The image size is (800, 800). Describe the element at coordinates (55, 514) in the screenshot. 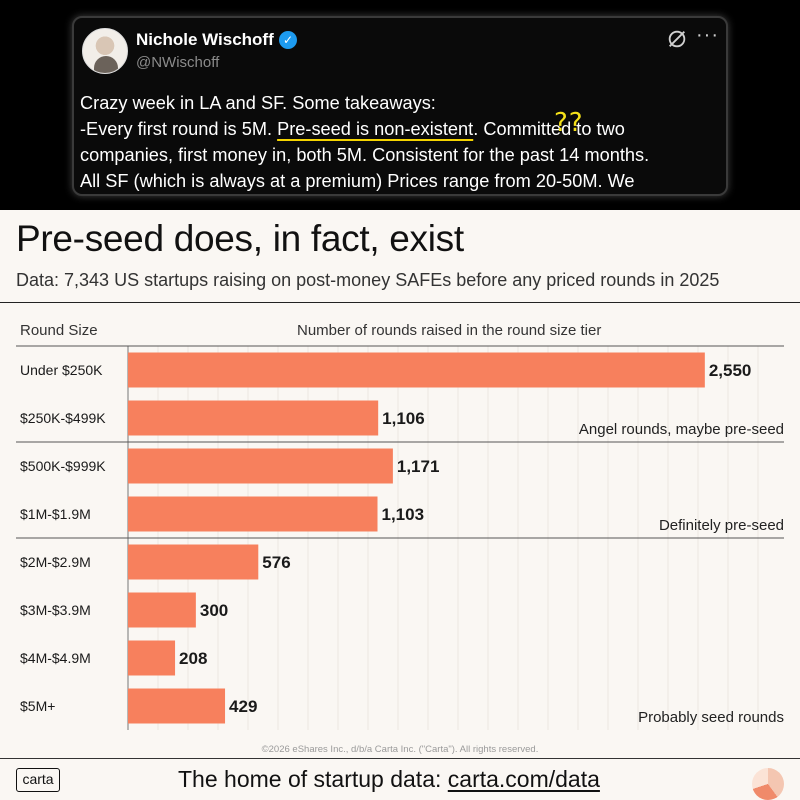

I see `category-label: $1M-$1.9M` at that location.